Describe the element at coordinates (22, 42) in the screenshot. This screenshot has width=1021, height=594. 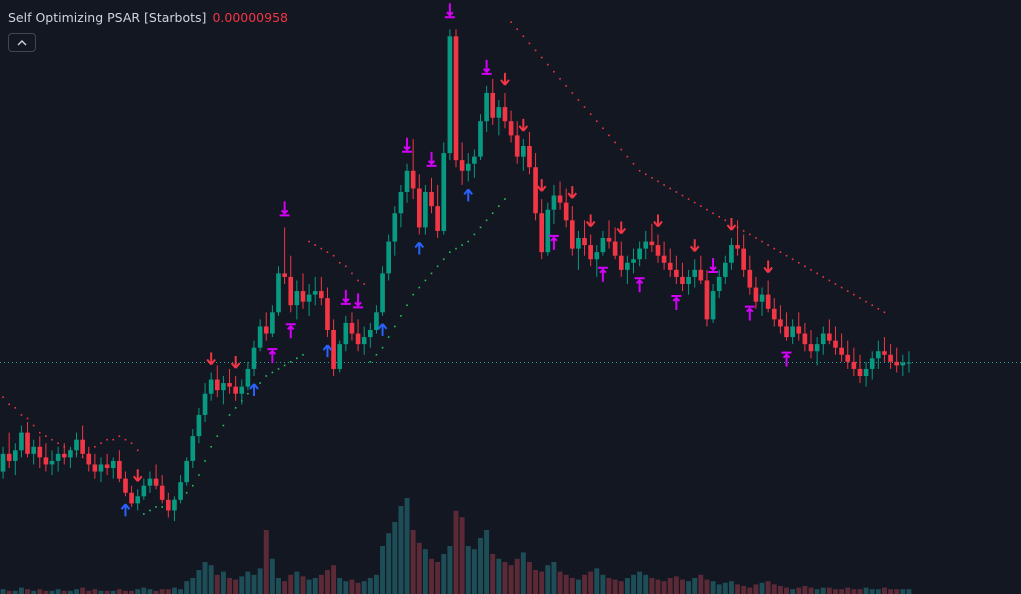
I see `collapse-legend-button` at that location.